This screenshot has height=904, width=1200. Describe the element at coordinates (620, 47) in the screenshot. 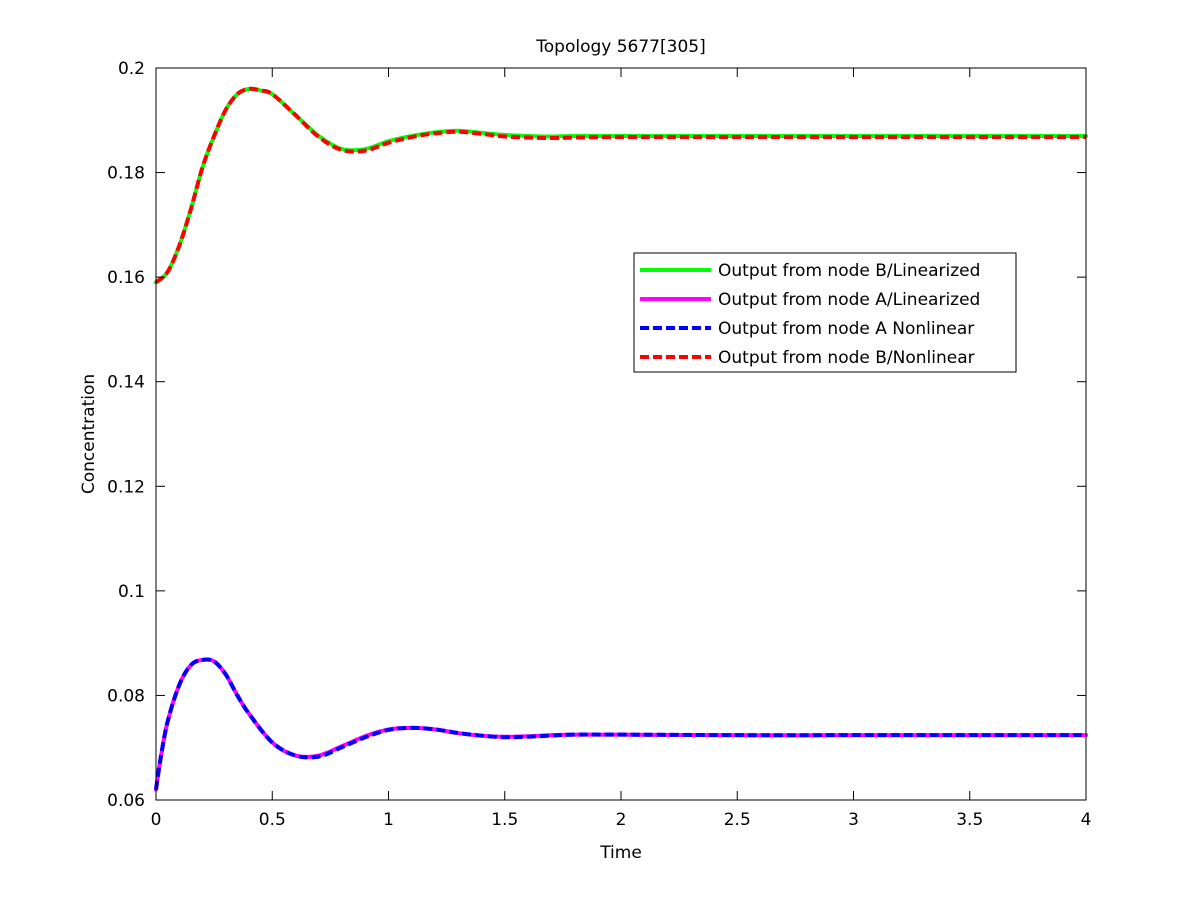

I see `chart-title: Topology 5677[305]` at that location.